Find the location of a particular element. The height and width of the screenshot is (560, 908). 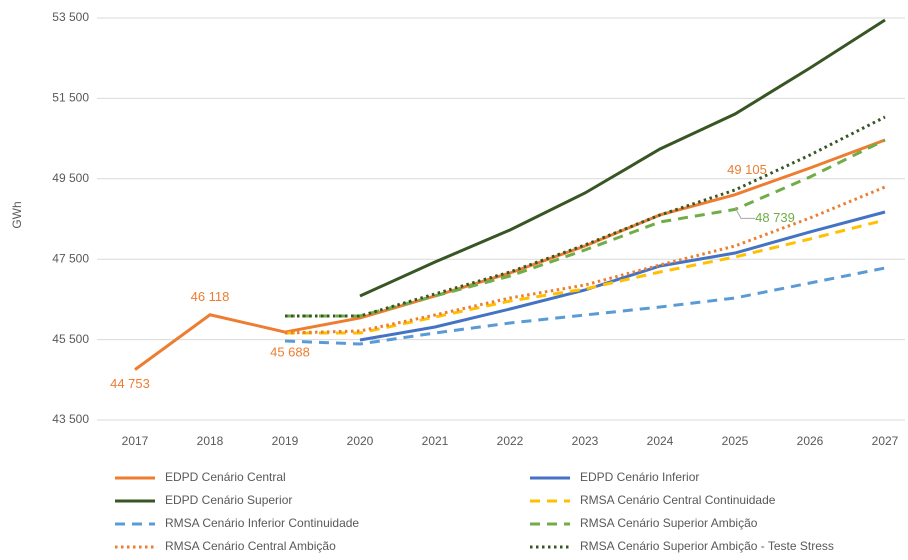

legend-label: RMSA Cenário Central Continuidade is located at coordinates (678, 500).